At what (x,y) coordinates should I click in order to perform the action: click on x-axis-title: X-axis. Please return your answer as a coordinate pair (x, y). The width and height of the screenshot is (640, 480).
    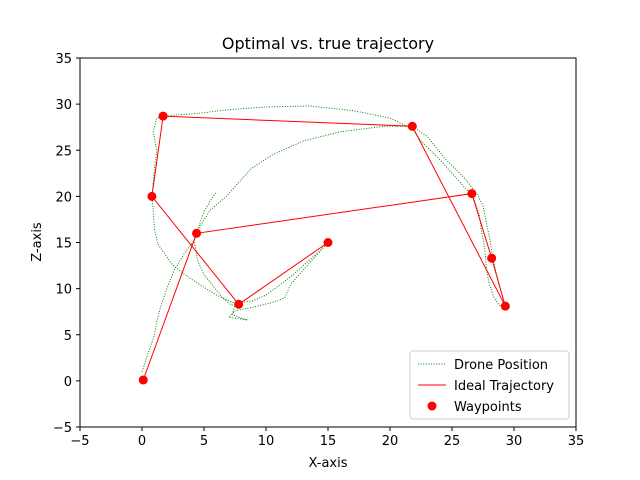
    Looking at the image, I should click on (328, 463).